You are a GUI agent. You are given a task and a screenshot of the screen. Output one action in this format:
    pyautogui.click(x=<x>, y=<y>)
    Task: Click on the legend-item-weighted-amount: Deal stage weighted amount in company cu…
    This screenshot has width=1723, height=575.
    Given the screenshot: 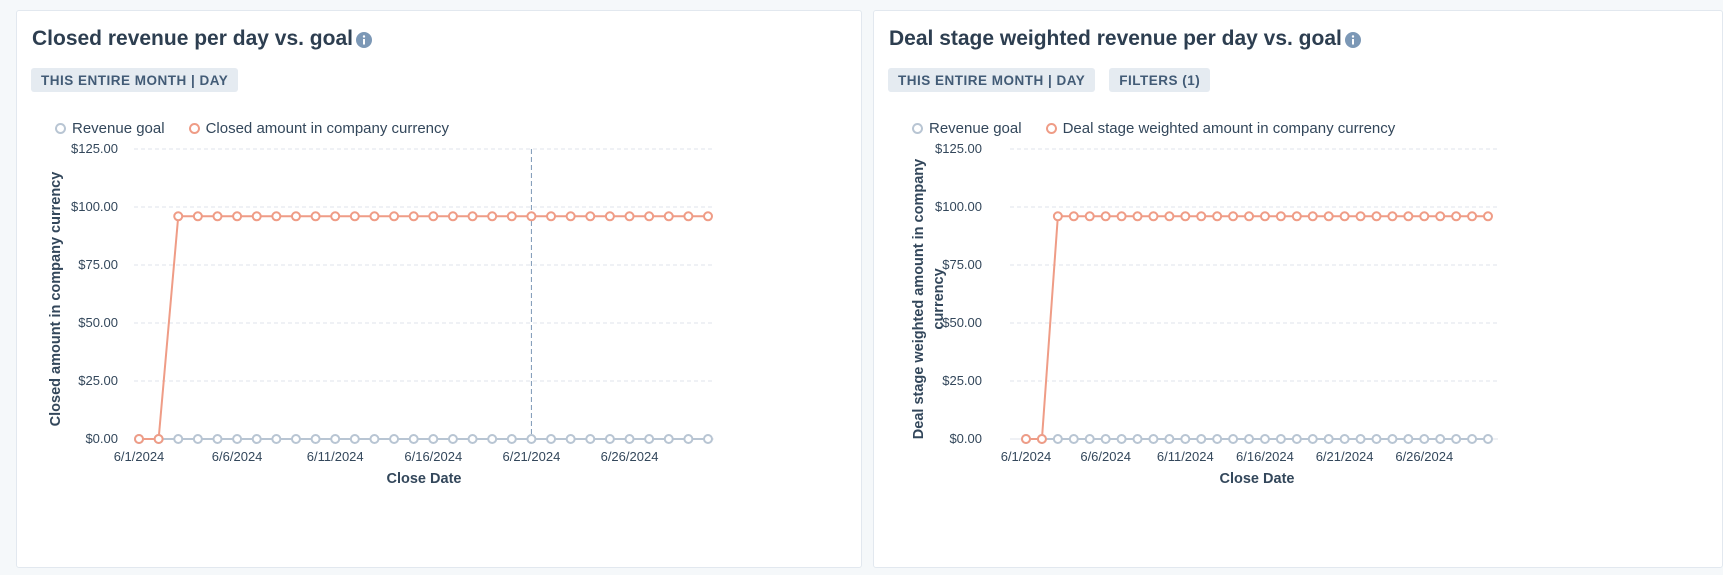 What is the action you would take?
    pyautogui.click(x=1220, y=128)
    